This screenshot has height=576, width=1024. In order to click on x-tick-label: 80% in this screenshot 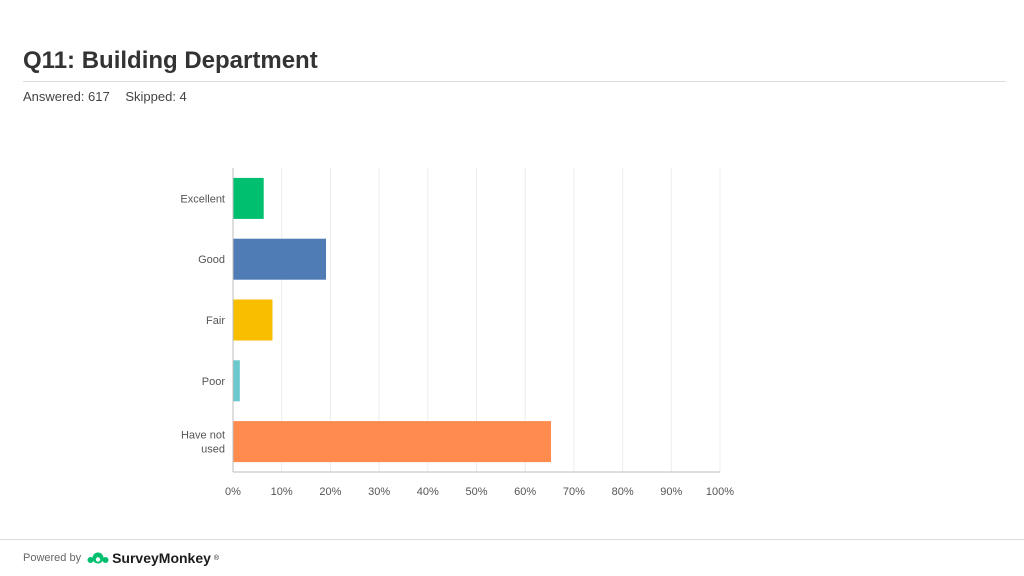, I will do `click(623, 492)`.